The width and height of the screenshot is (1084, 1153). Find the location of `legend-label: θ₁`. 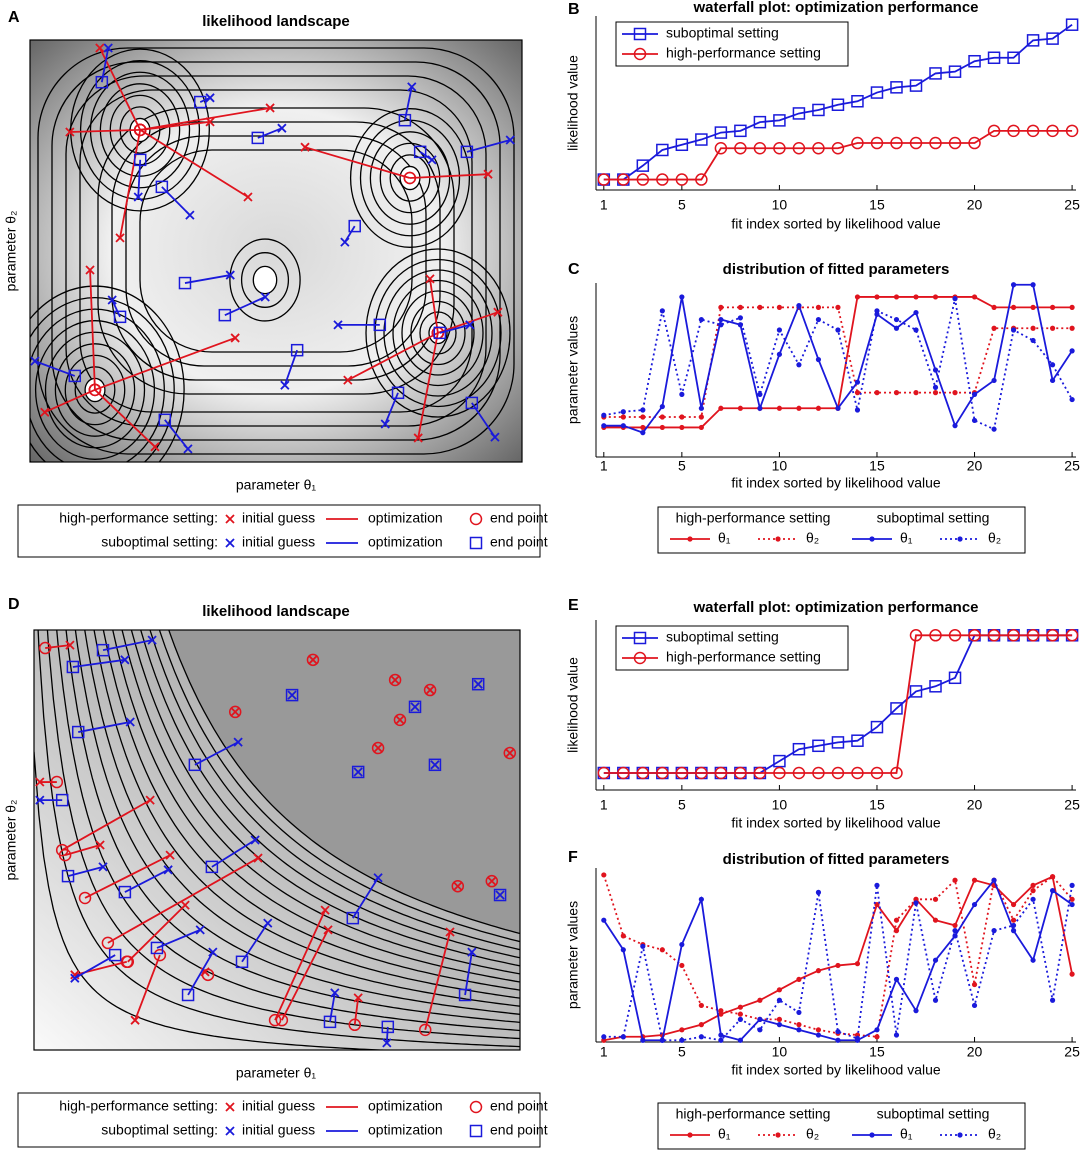

legend-label: θ₁ is located at coordinates (906, 538).